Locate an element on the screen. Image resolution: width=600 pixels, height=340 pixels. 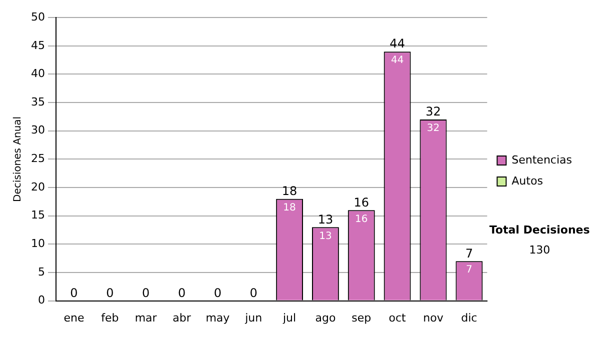
x-tick-label: ene is located at coordinates (74, 317).